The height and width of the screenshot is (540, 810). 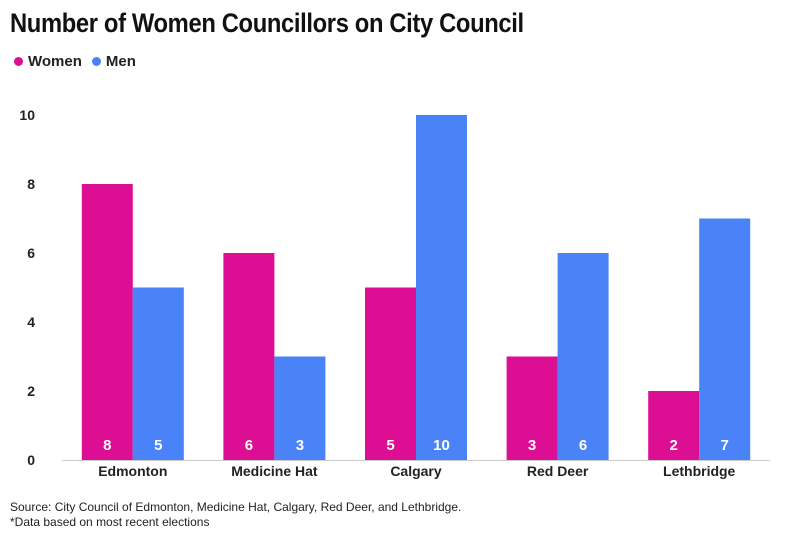 I want to click on x-tick-label: Calgary, so click(x=416, y=471).